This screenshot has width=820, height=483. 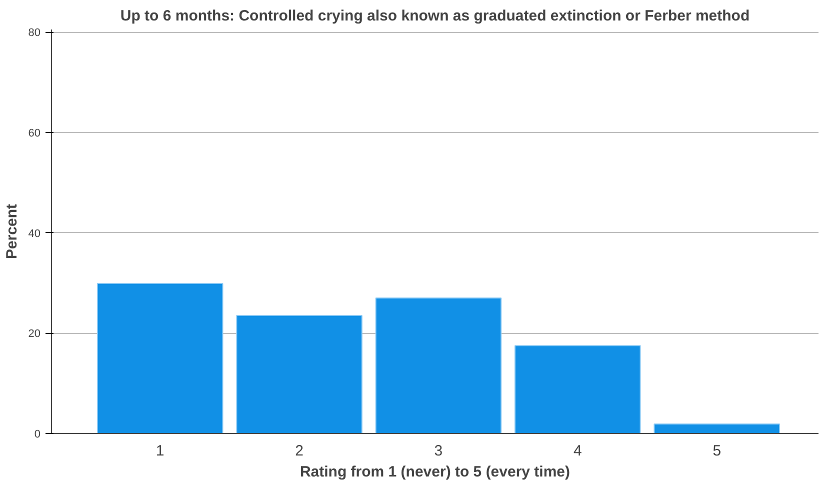 I want to click on y-tick-label: 40, so click(x=34, y=234).